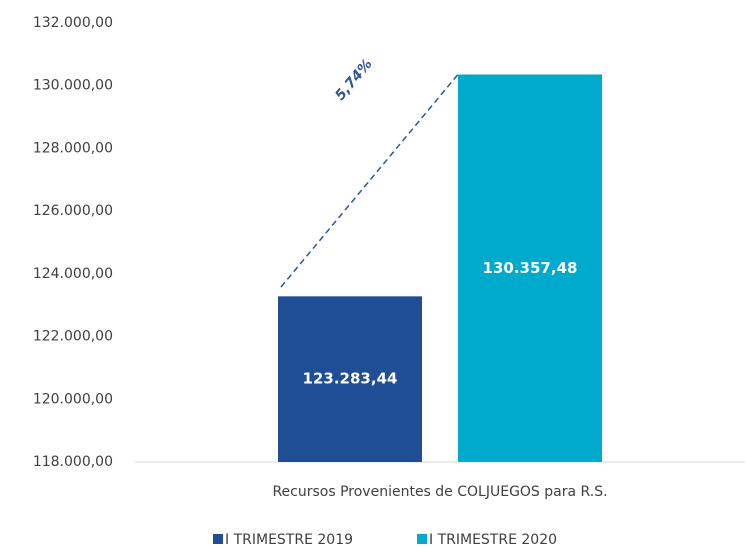 This screenshot has height=548, width=746. What do you see at coordinates (73, 211) in the screenshot?
I see `y-tick-label: 126.000,00` at bounding box center [73, 211].